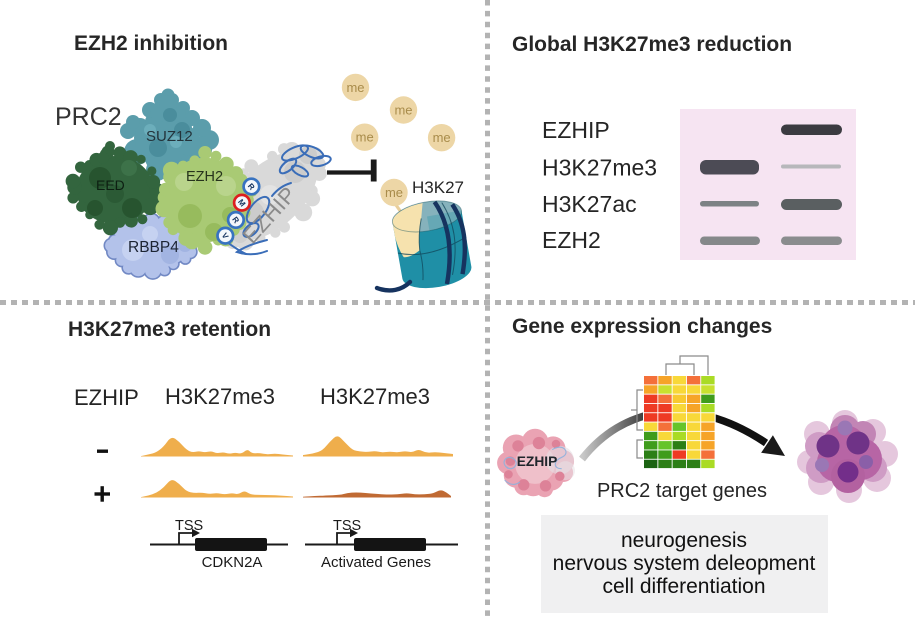 Image resolution: width=915 pixels, height=623 pixels. What do you see at coordinates (225, 236) in the screenshot?
I see `svg-text: V` at bounding box center [225, 236].